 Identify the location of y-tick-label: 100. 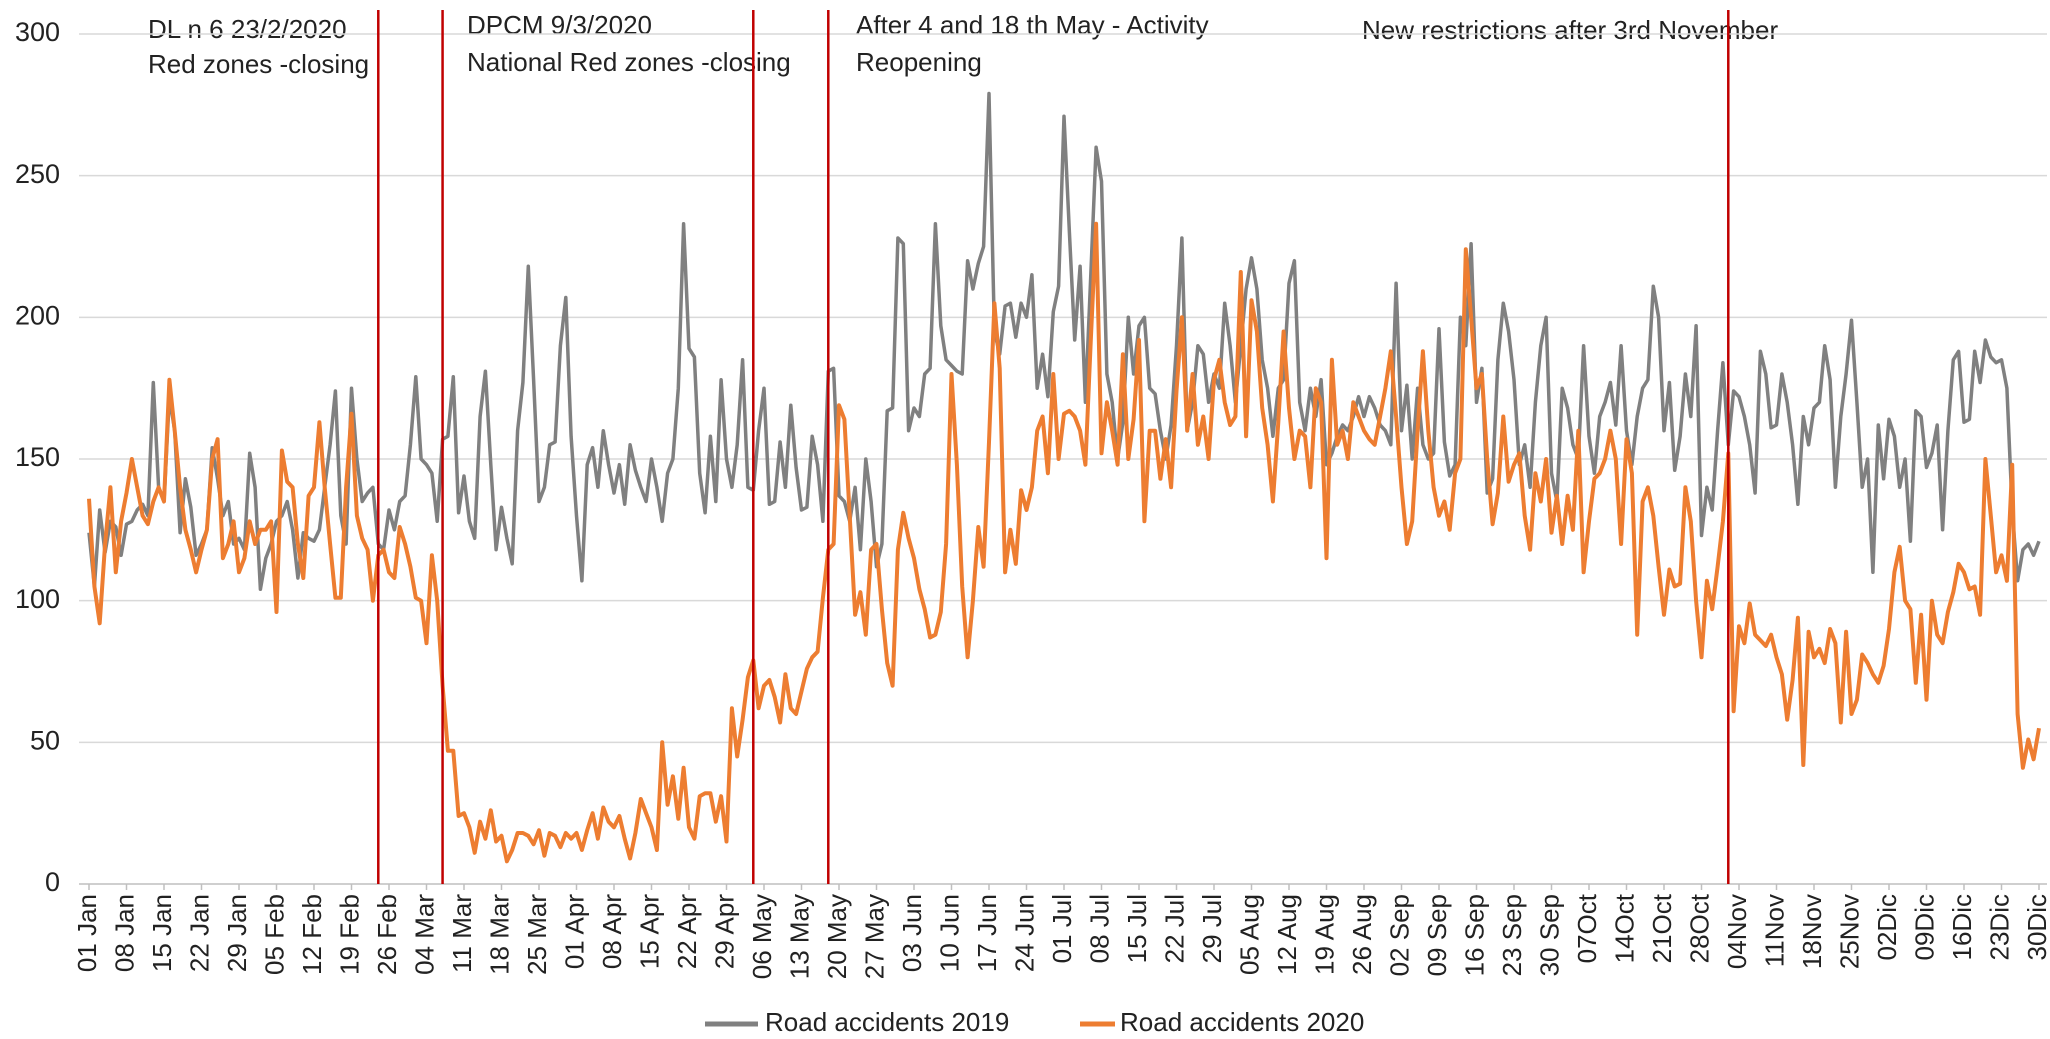
(37, 599).